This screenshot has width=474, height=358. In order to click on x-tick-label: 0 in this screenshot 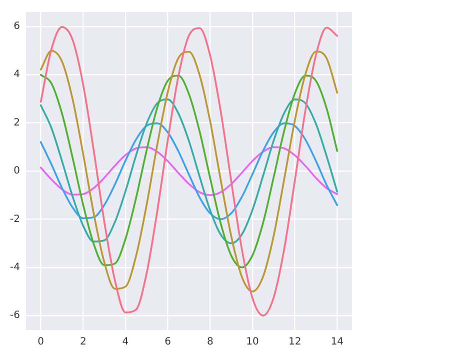, I will do `click(41, 342)`.